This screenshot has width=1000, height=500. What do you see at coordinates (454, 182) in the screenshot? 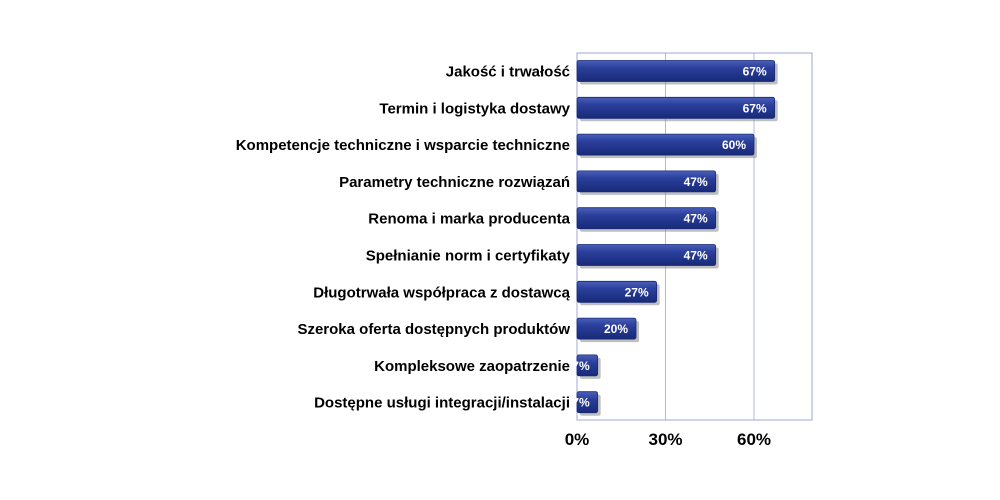
I see `category-label-3: Parametry techniczne rozwiązań` at bounding box center [454, 182].